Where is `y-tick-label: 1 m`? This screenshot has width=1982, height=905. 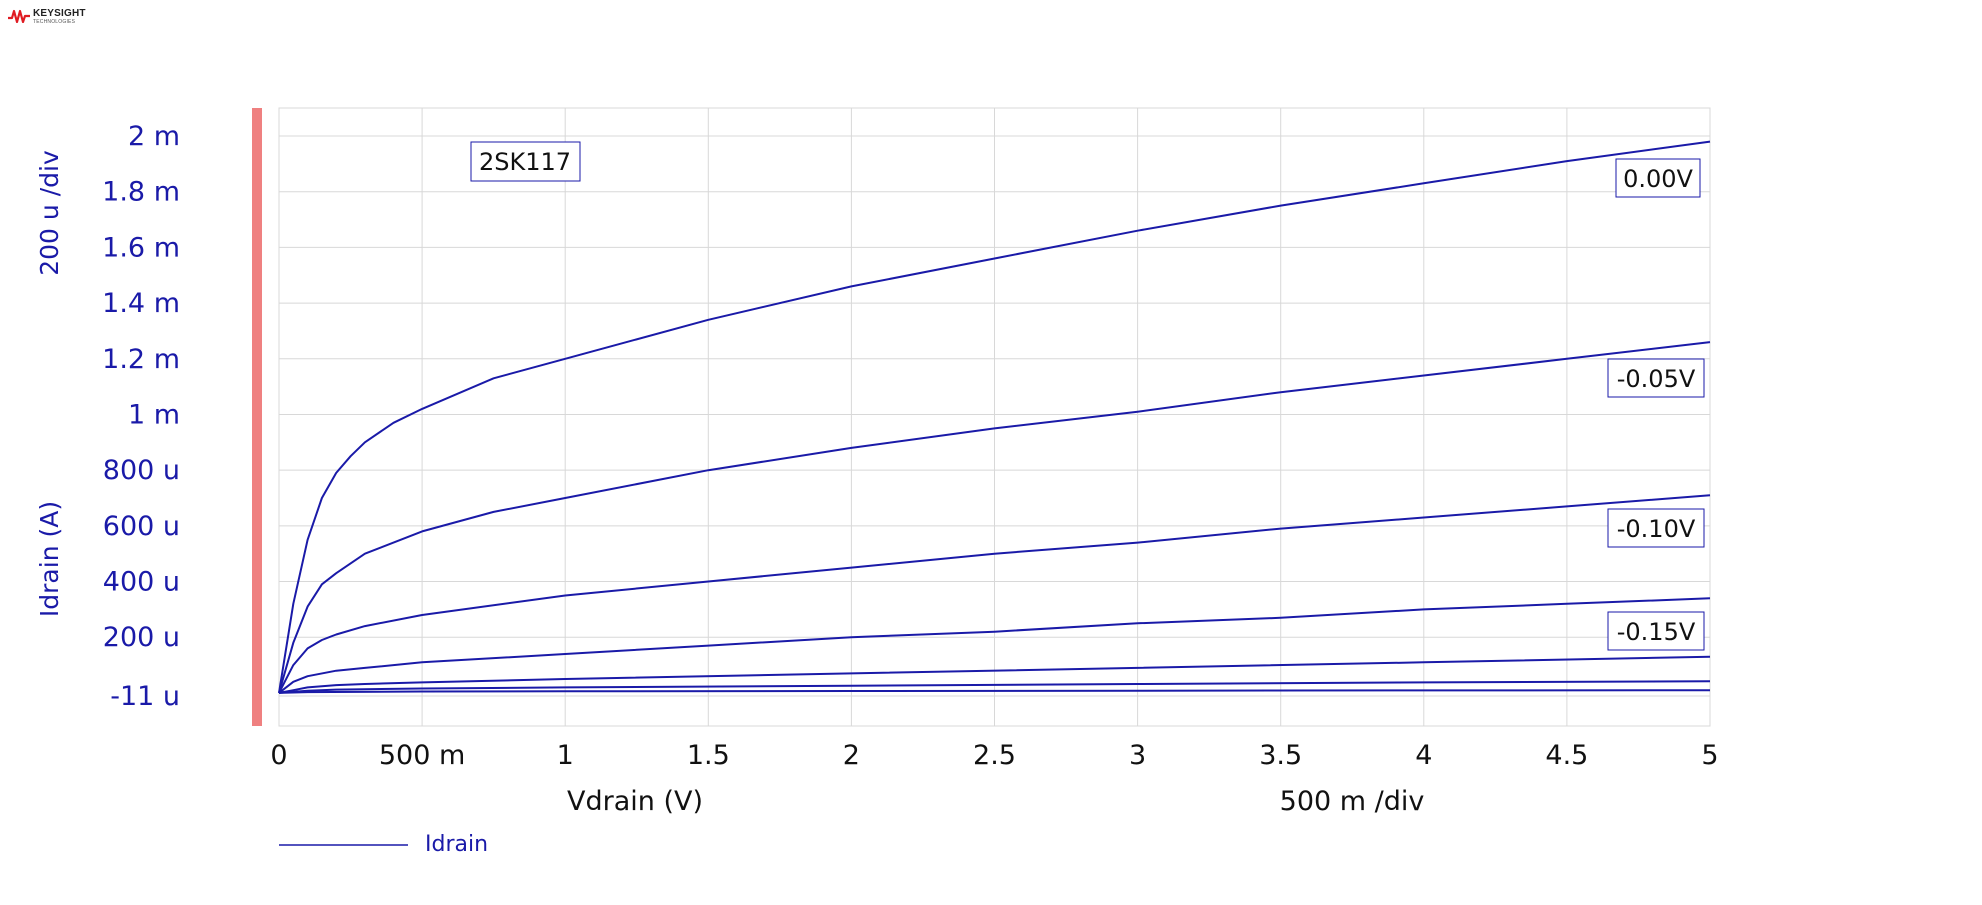
y-tick-label: 1 m is located at coordinates (154, 414).